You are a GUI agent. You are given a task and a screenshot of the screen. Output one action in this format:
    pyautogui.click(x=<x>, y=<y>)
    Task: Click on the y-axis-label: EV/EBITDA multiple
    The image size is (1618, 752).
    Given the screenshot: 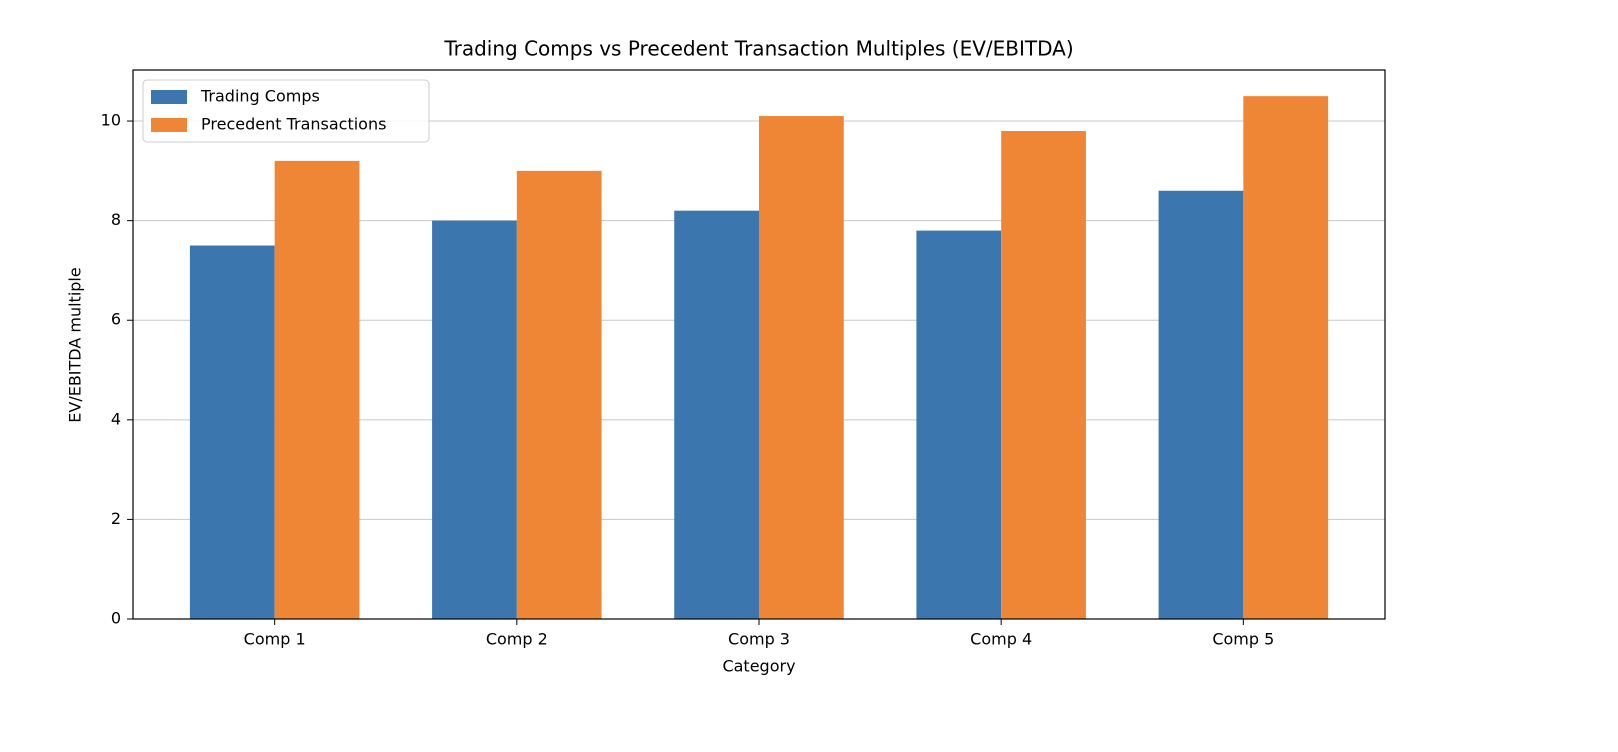 What is the action you would take?
    pyautogui.click(x=75, y=344)
    